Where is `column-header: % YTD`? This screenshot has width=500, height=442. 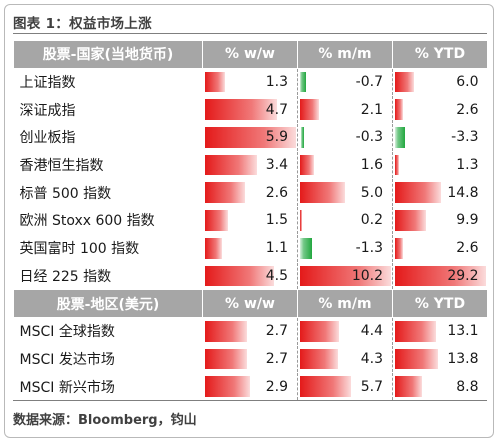
column-header: % YTD is located at coordinates (440, 54).